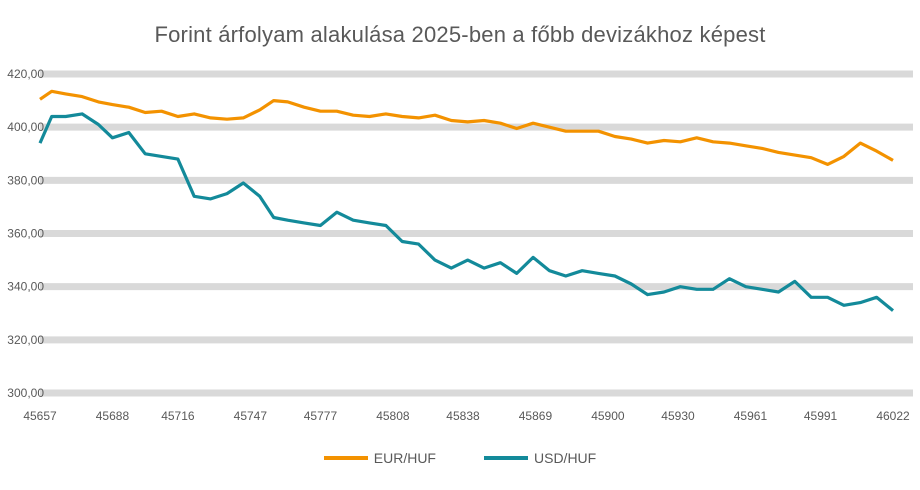  I want to click on x-tick-label: 45838, so click(463, 416).